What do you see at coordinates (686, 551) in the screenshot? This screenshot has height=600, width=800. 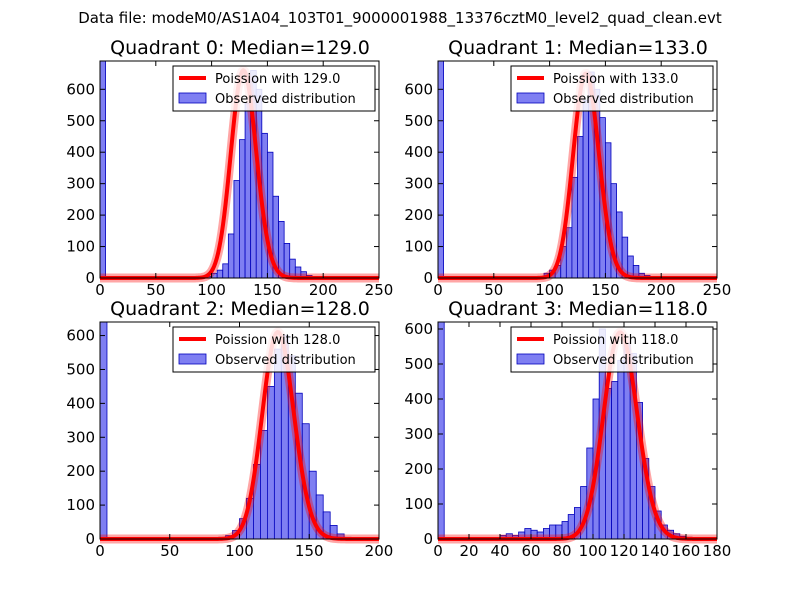 I see `x-tick-label: 160` at bounding box center [686, 551].